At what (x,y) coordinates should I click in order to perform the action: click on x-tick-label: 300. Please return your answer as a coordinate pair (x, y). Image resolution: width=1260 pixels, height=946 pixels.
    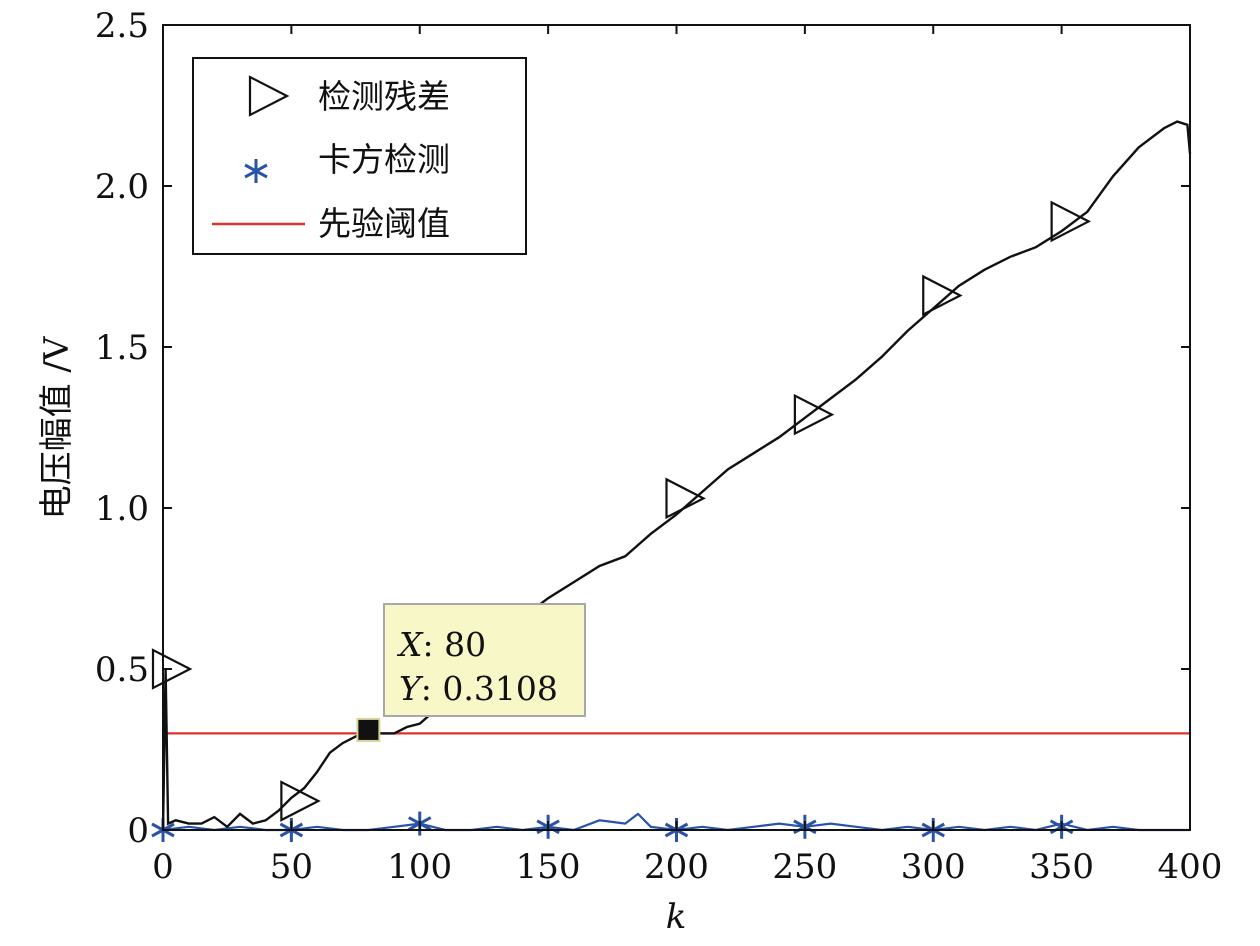
    Looking at the image, I should click on (933, 867).